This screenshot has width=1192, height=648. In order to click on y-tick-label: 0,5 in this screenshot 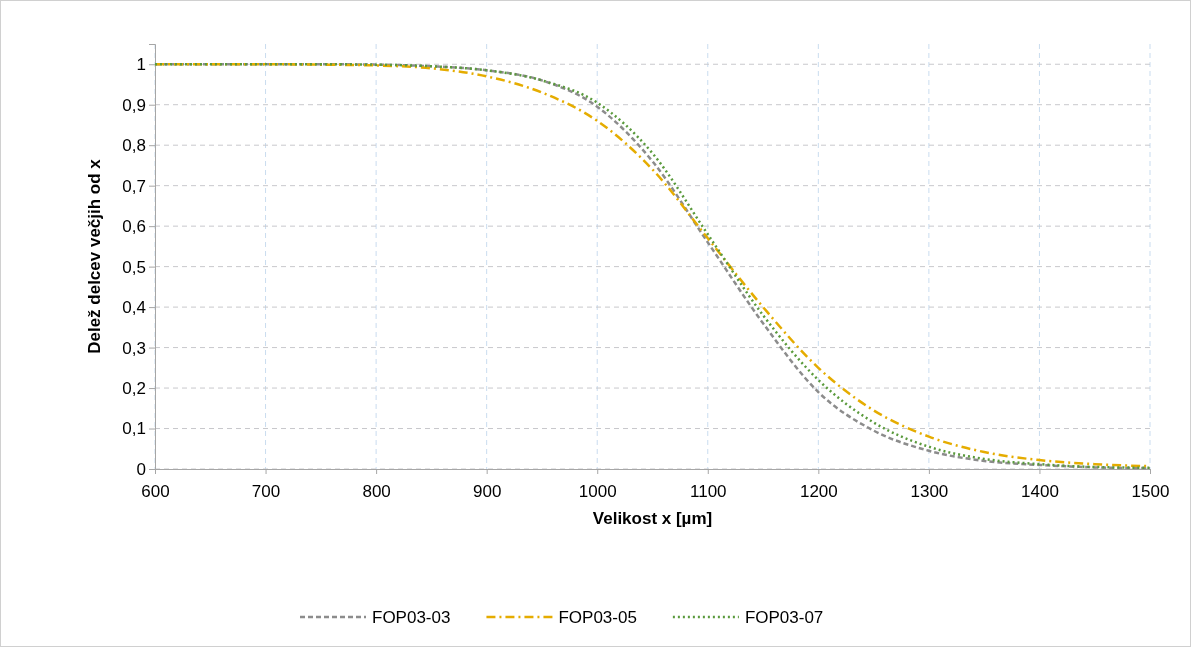, I will do `click(134, 267)`.